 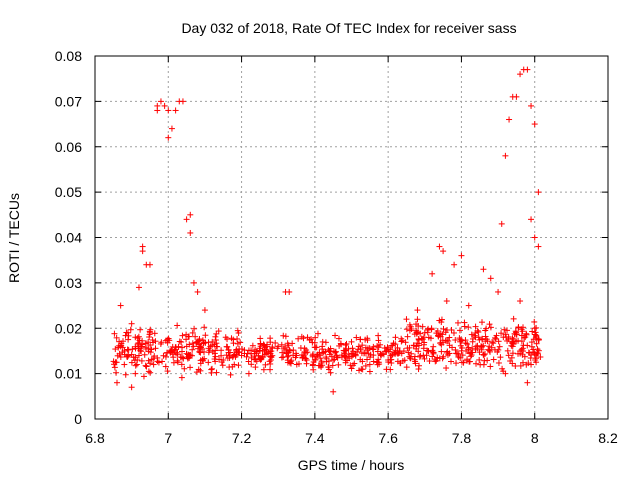 I want to click on y-axis-title: ROTI / TECUs, so click(x=14, y=238).